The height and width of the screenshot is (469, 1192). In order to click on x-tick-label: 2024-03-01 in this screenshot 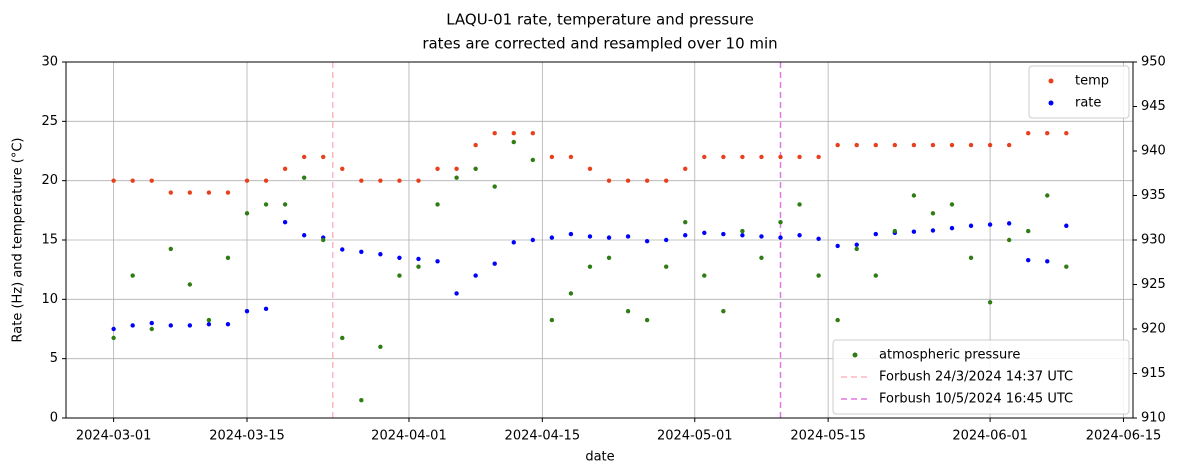, I will do `click(114, 436)`.